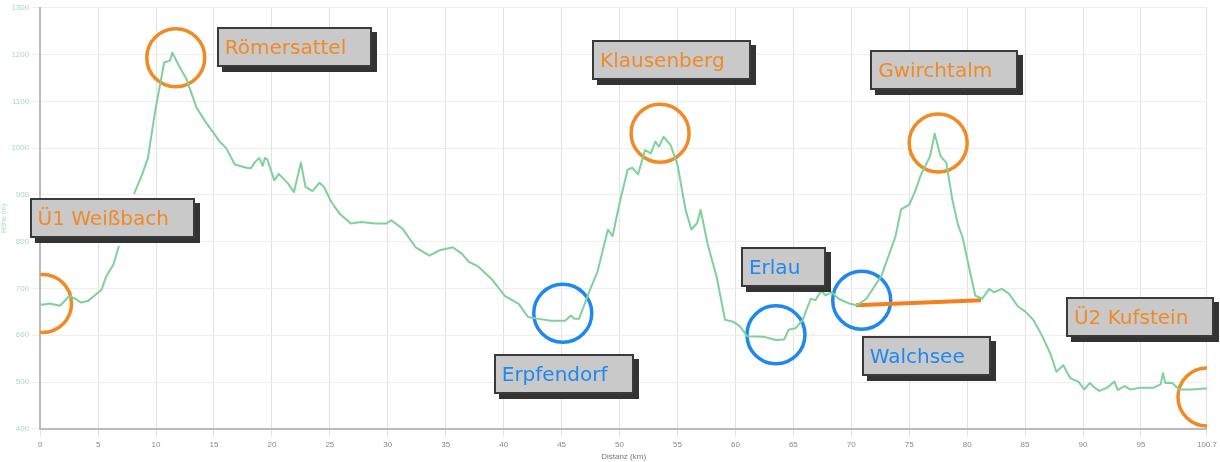 The image size is (1220, 462). What do you see at coordinates (112, 218) in the screenshot?
I see `annotation: Ü1 Weißbach` at bounding box center [112, 218].